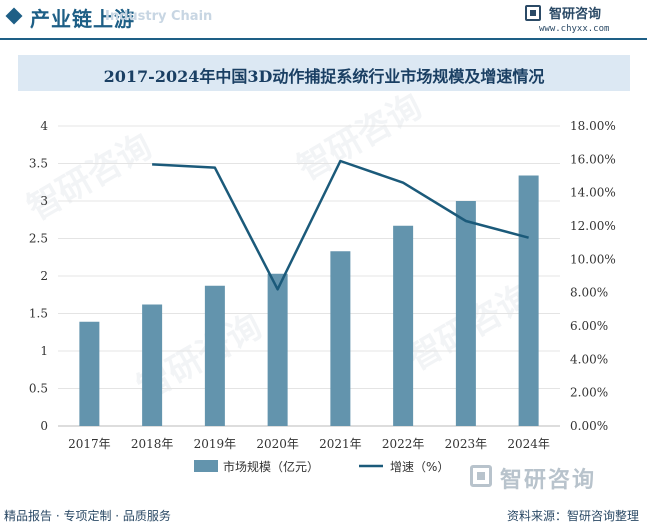  What do you see at coordinates (481, 476) in the screenshot?
I see `bottom-logo-icon` at bounding box center [481, 476].